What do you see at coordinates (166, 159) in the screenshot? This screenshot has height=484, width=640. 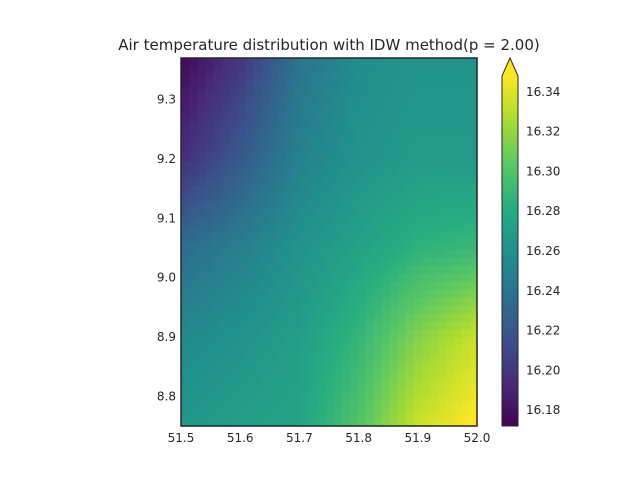 I see `y-tick-label: 9.2` at bounding box center [166, 159].